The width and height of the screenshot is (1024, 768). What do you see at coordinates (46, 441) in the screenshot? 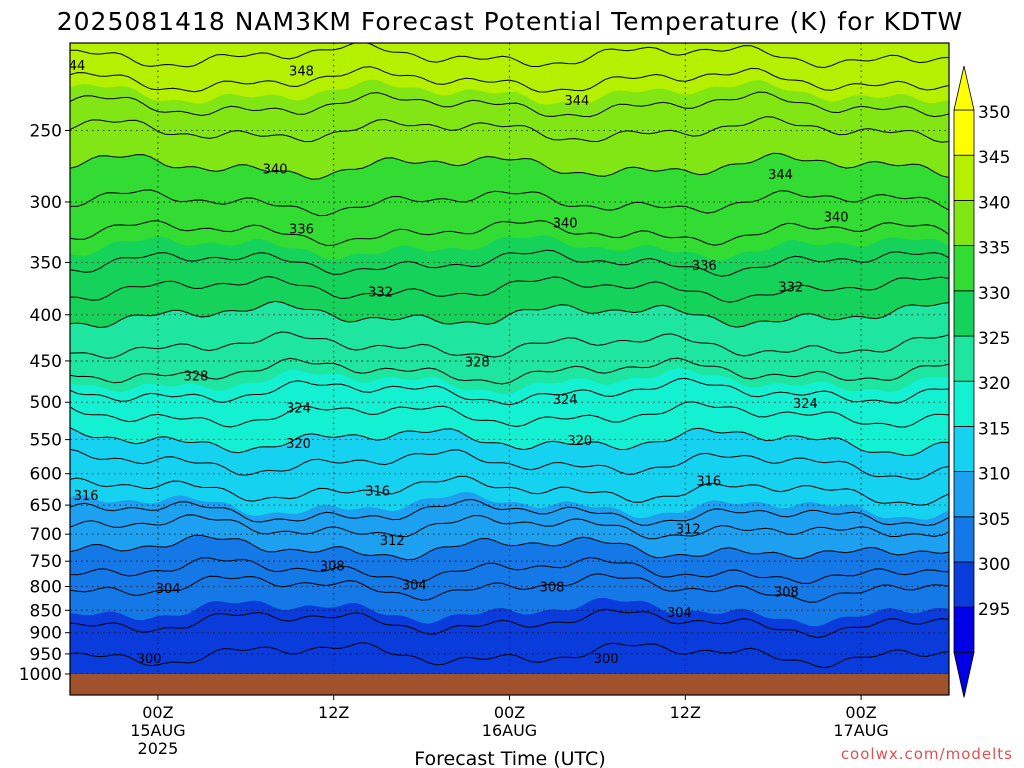
I see `y-tick-label: 550` at bounding box center [46, 441].